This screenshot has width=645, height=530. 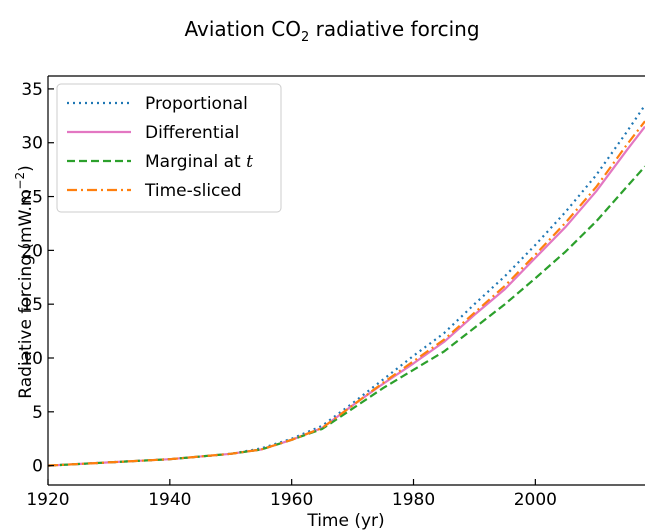 What do you see at coordinates (196, 104) in the screenshot?
I see `legend-label-proportional: Proportional` at bounding box center [196, 104].